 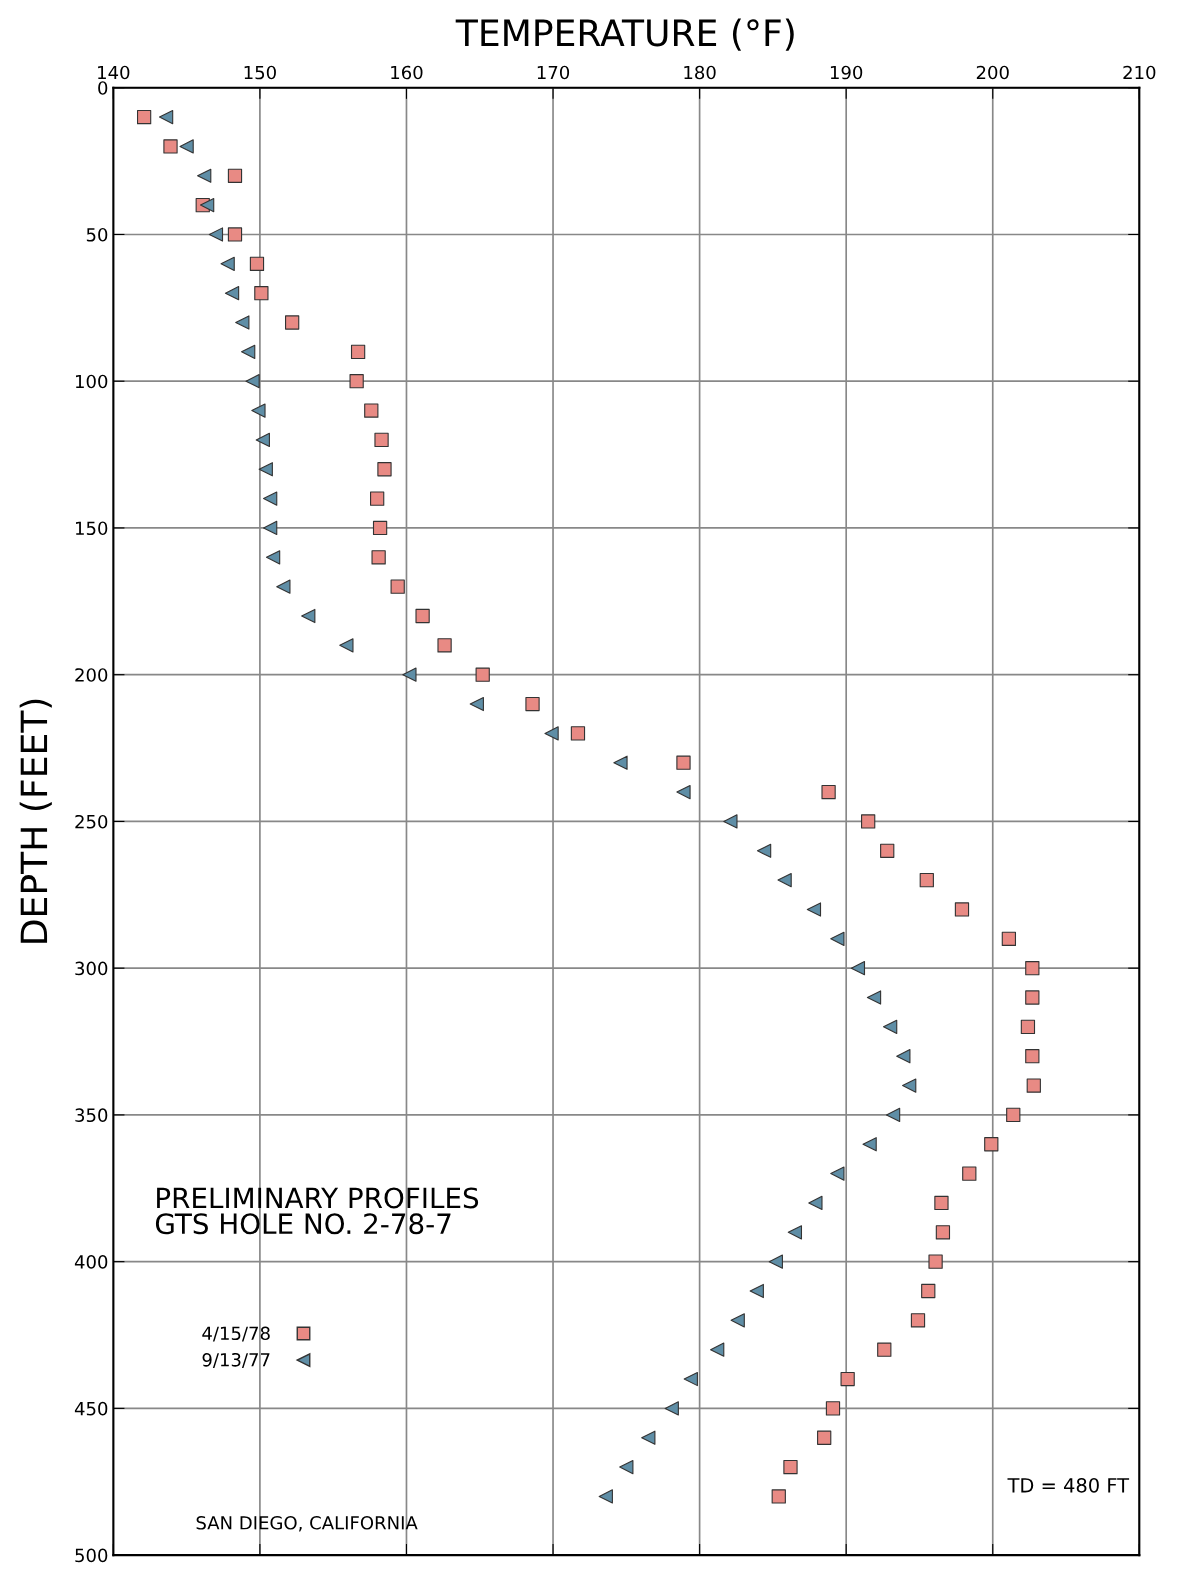 What do you see at coordinates (407, 72) in the screenshot?
I see `x-tick-label: 160` at bounding box center [407, 72].